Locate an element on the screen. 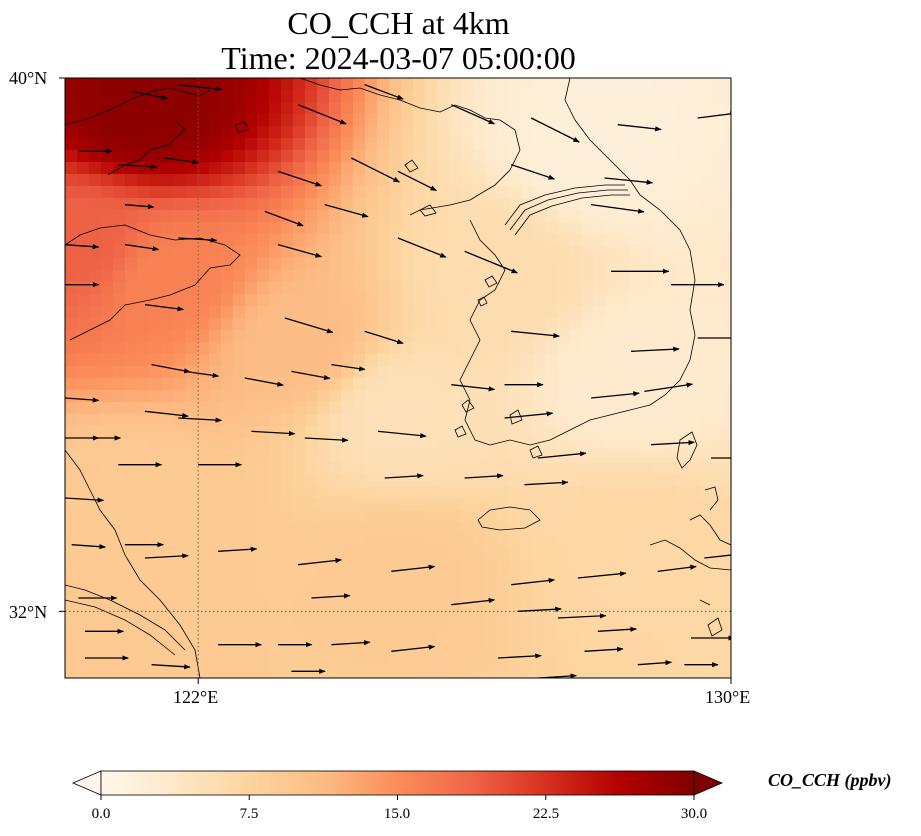  coastline-tsushima is located at coordinates (687, 450).